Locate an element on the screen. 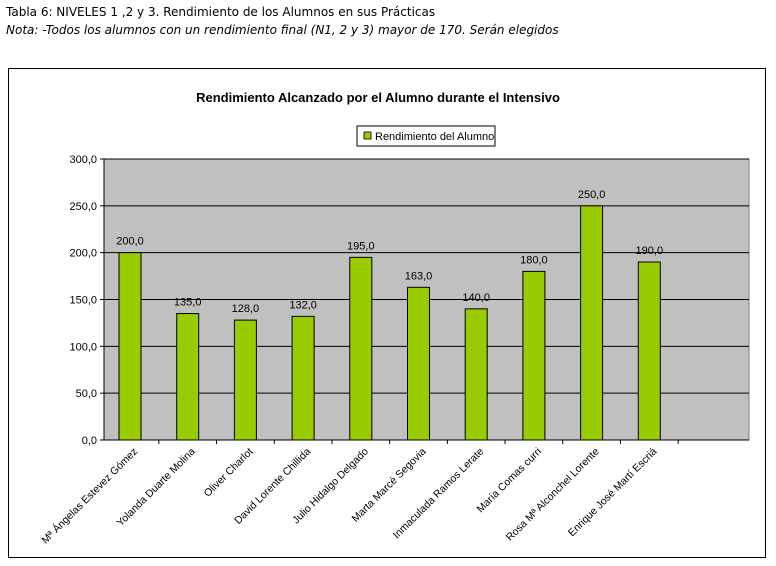  data-label: 250,0 is located at coordinates (592, 195).